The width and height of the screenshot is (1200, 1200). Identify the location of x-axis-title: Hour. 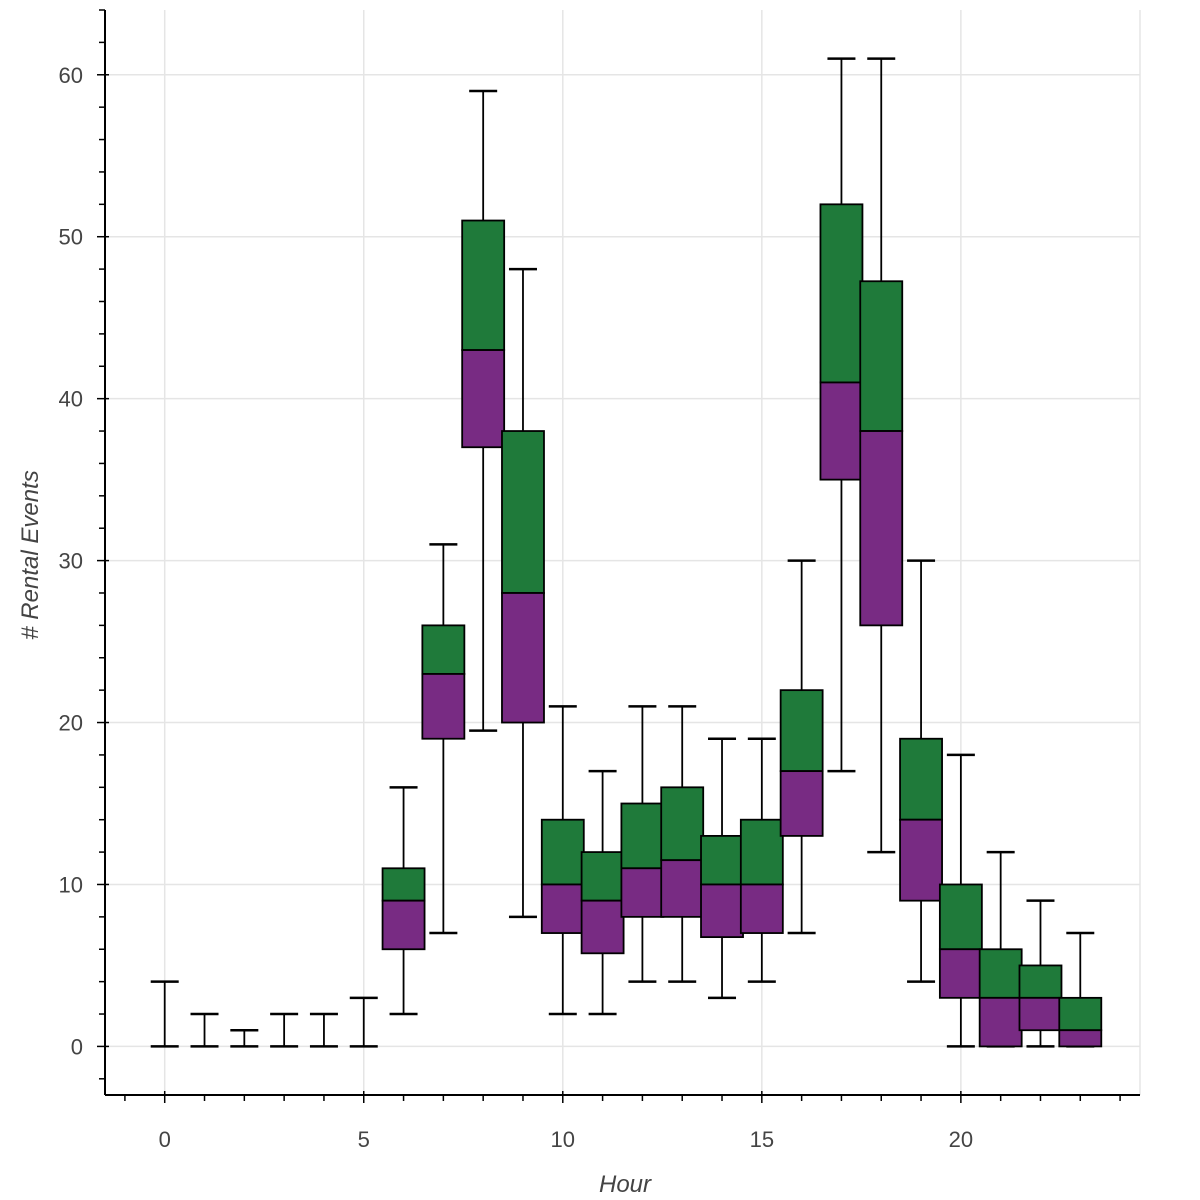
(625, 1184).